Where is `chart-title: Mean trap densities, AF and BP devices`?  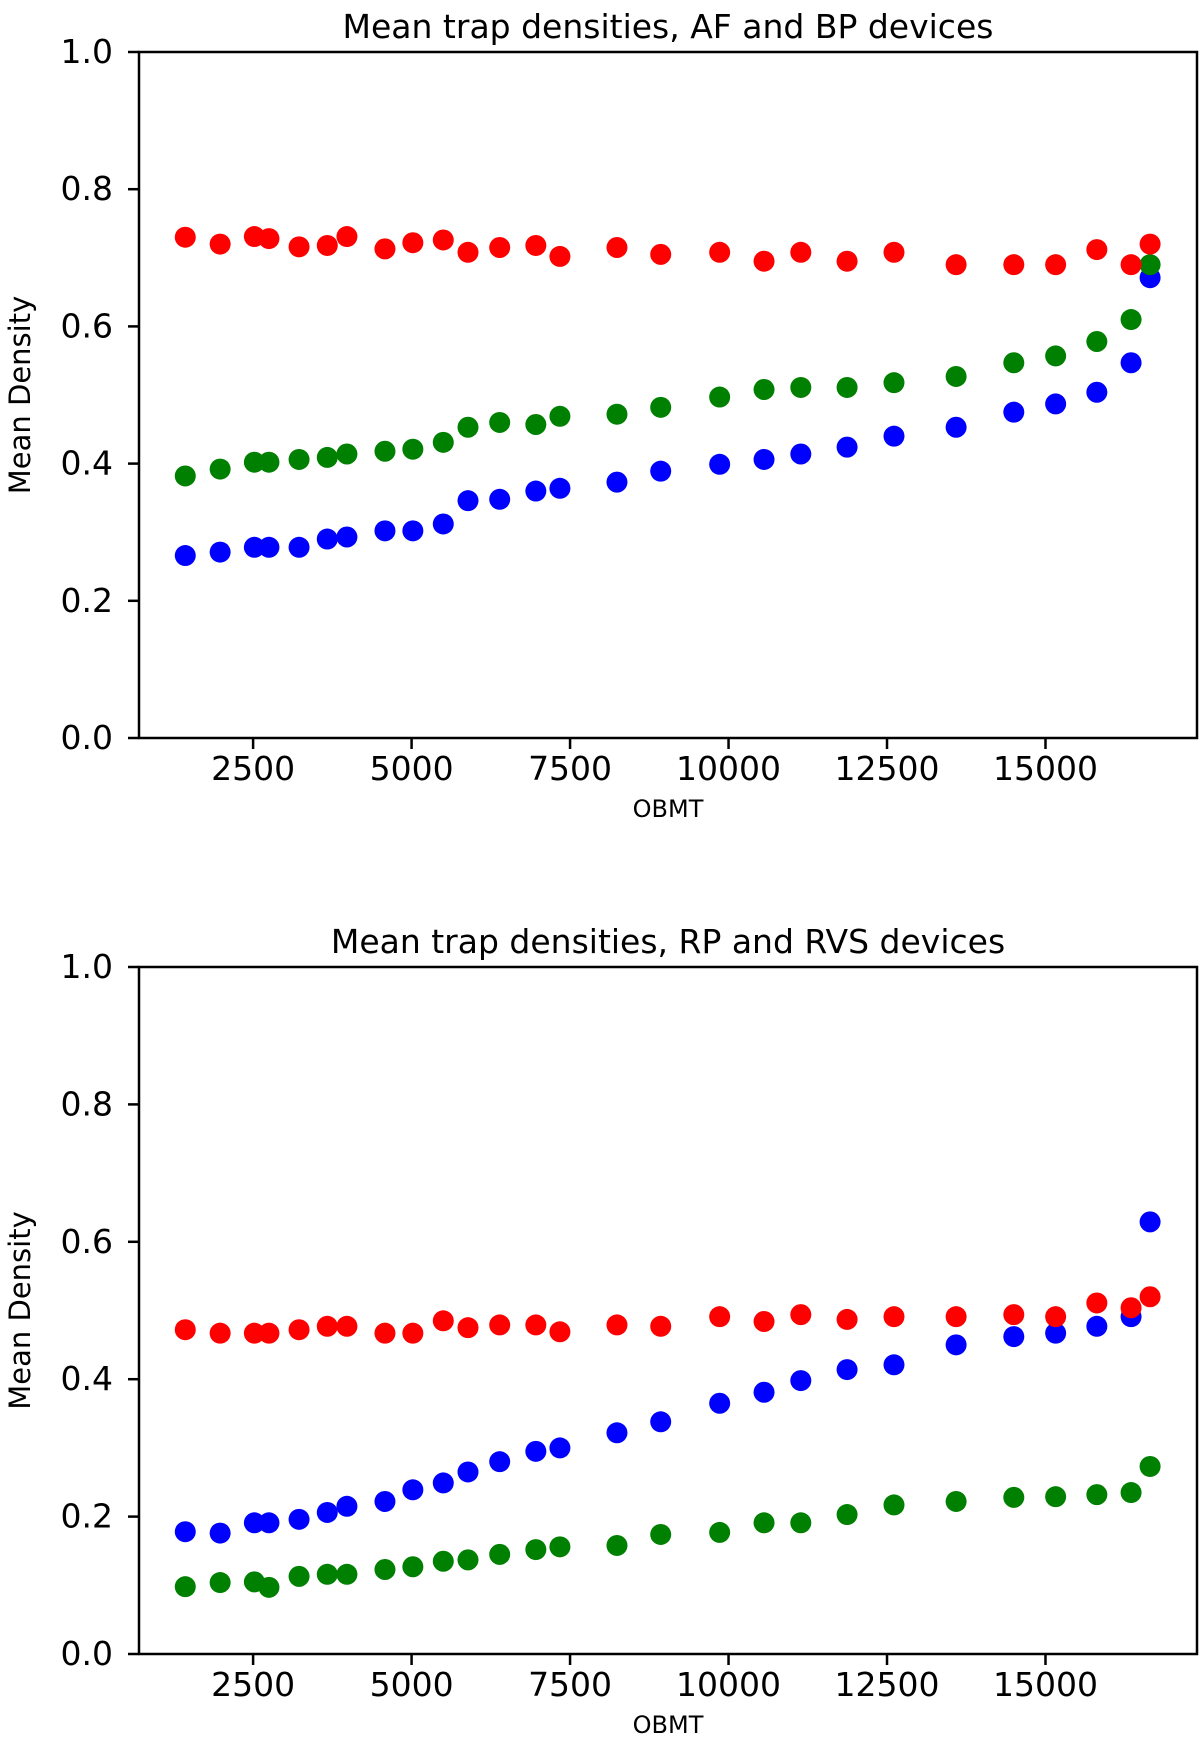
chart-title: Mean trap densities, AF and BP devices is located at coordinates (668, 26).